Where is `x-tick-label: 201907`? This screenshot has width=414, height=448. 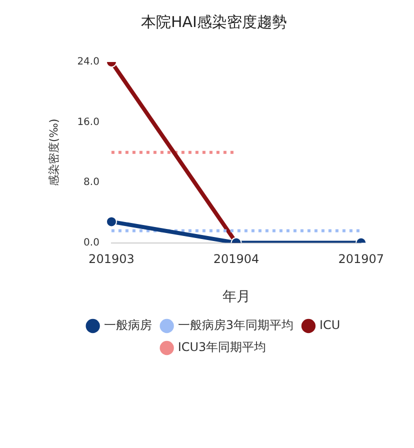 x-tick-label: 201907 is located at coordinates (361, 259).